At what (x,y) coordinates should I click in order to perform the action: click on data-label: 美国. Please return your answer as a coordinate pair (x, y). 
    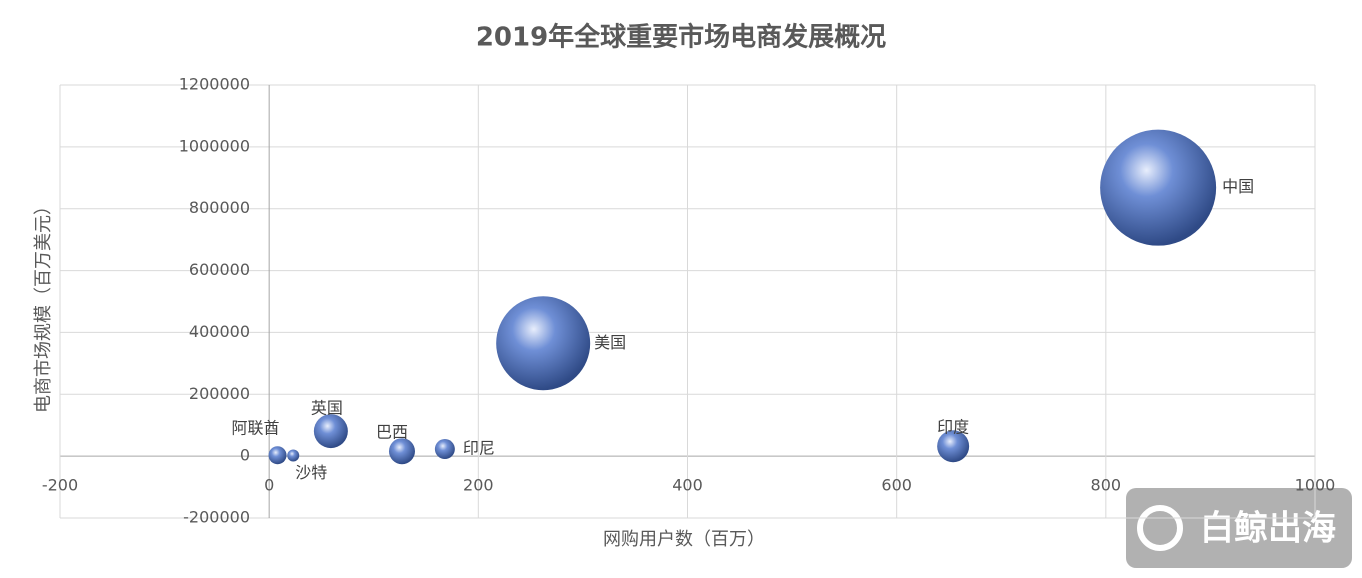
    Looking at the image, I should click on (610, 342).